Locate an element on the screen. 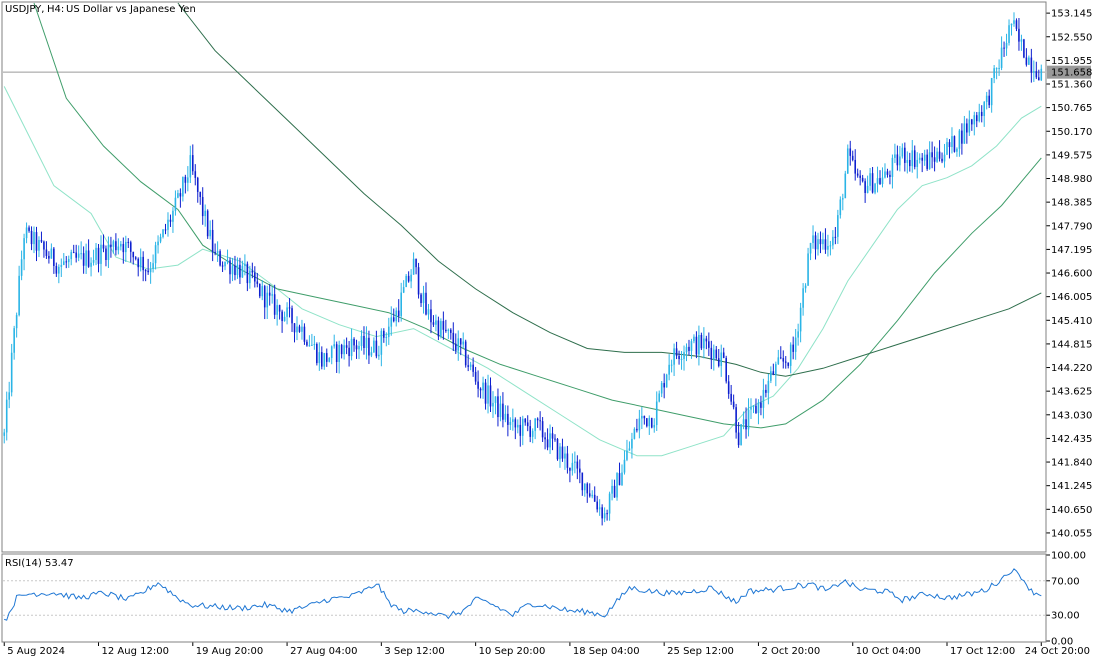 The width and height of the screenshot is (1100, 660). rsi-tick-label: 100.00 is located at coordinates (1068, 556).